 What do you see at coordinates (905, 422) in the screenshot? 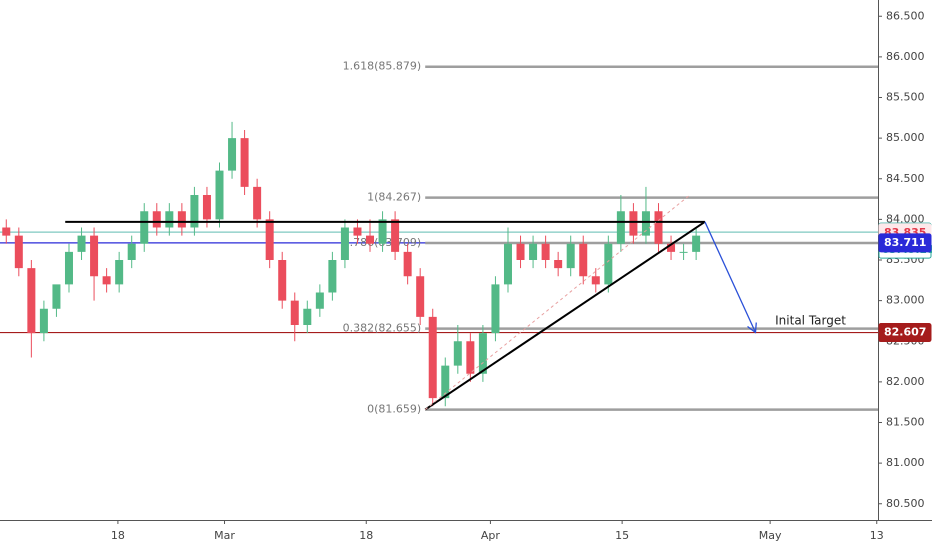
I see `y-tick-label: 81.500` at bounding box center [905, 422].